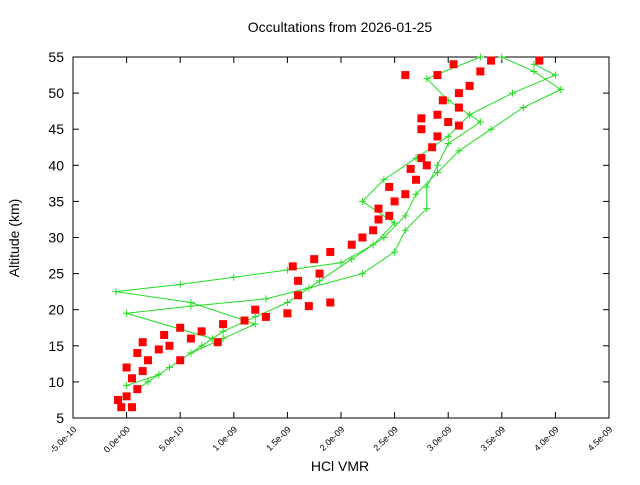  What do you see at coordinates (332, 438) in the screenshot?
I see `x-tick-label: 2.0e-09` at bounding box center [332, 438].